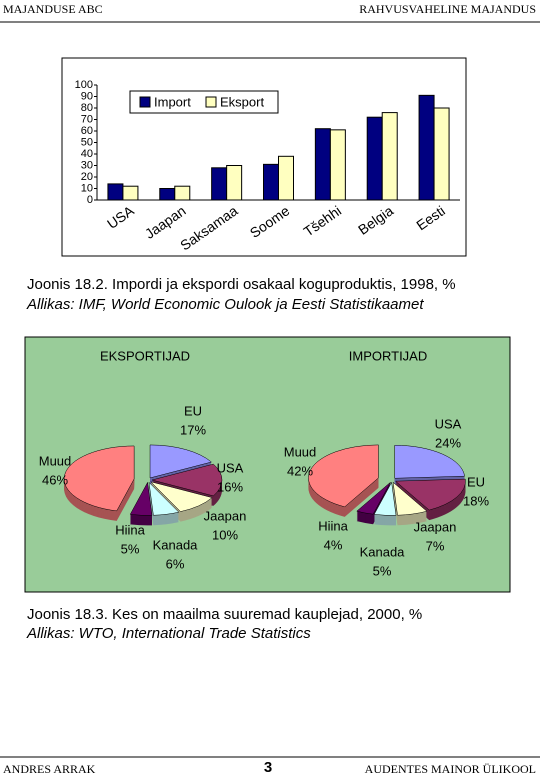  I want to click on slice-value: 10%, so click(225, 534).